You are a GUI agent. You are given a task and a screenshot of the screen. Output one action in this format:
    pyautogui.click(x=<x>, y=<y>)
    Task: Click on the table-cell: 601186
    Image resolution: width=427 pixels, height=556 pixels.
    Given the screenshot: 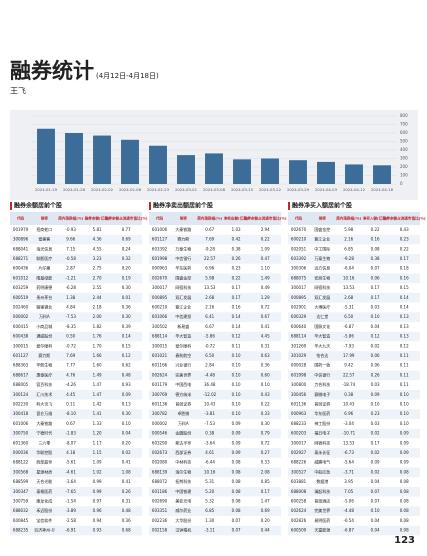 What is the action you would take?
    pyautogui.click(x=160, y=491)
    